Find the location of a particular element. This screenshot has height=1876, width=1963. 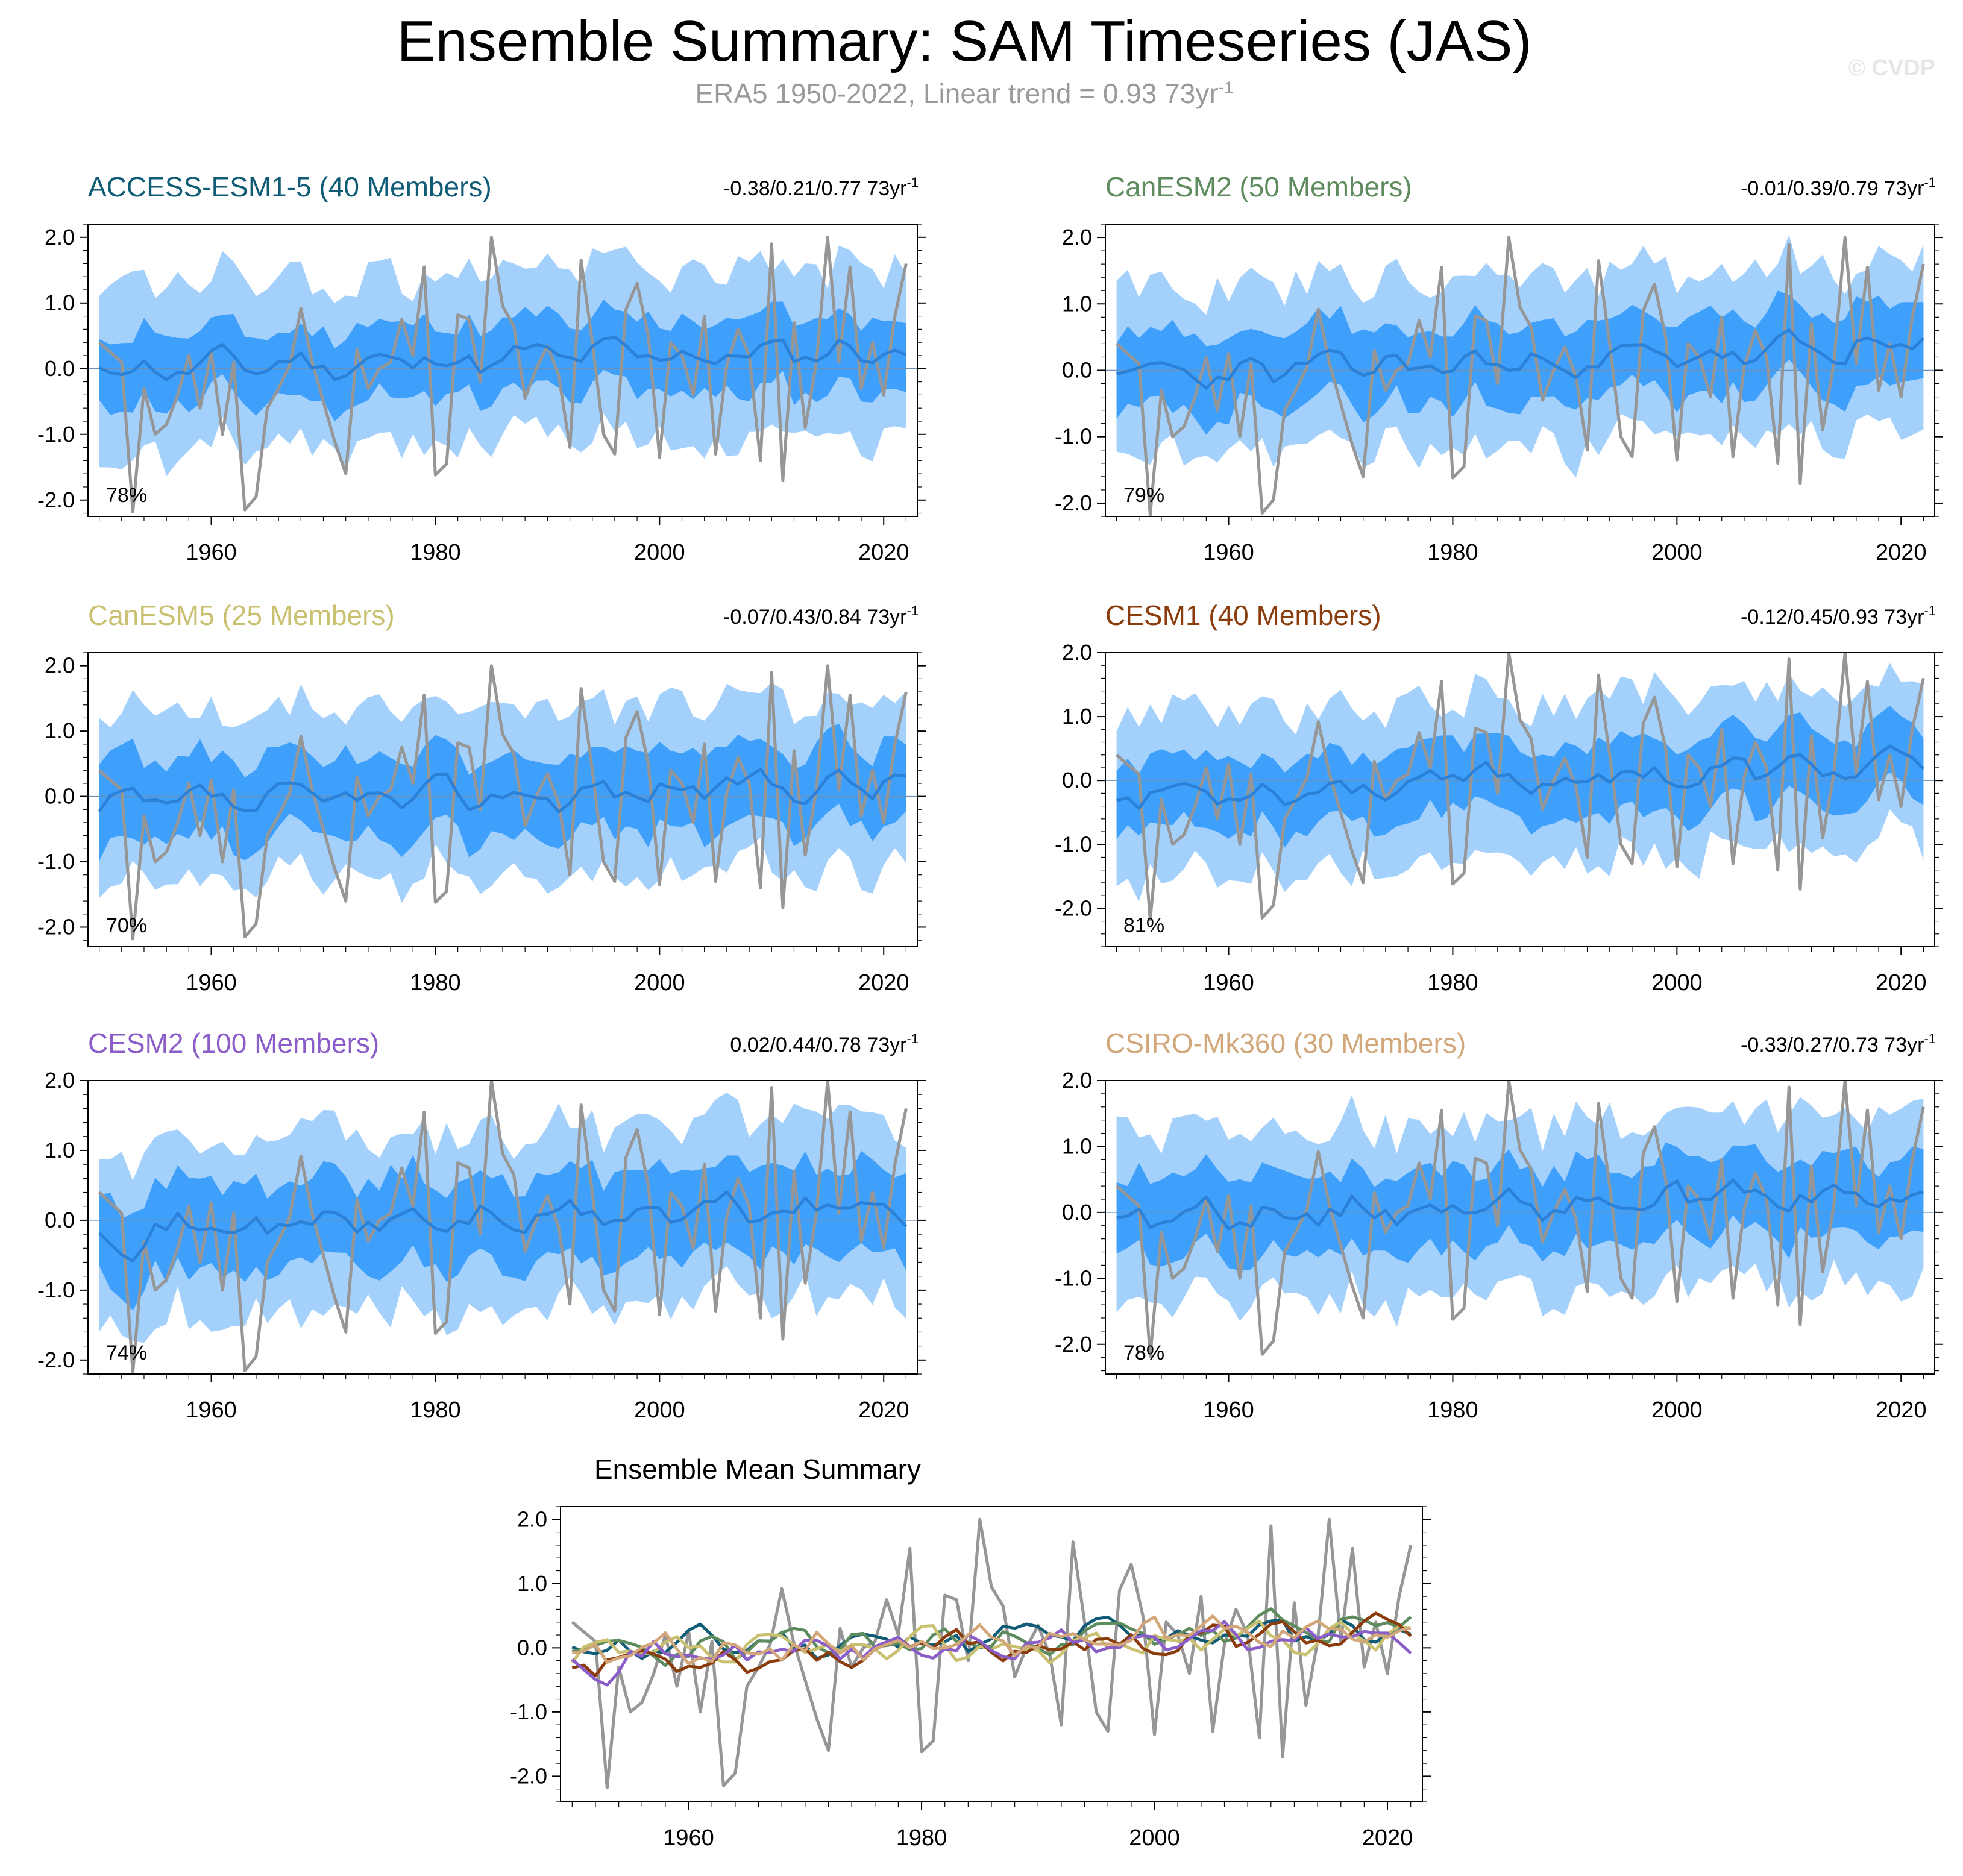

trend-label: -0.07/0.43/0.84 73yr-1 is located at coordinates (821, 616).